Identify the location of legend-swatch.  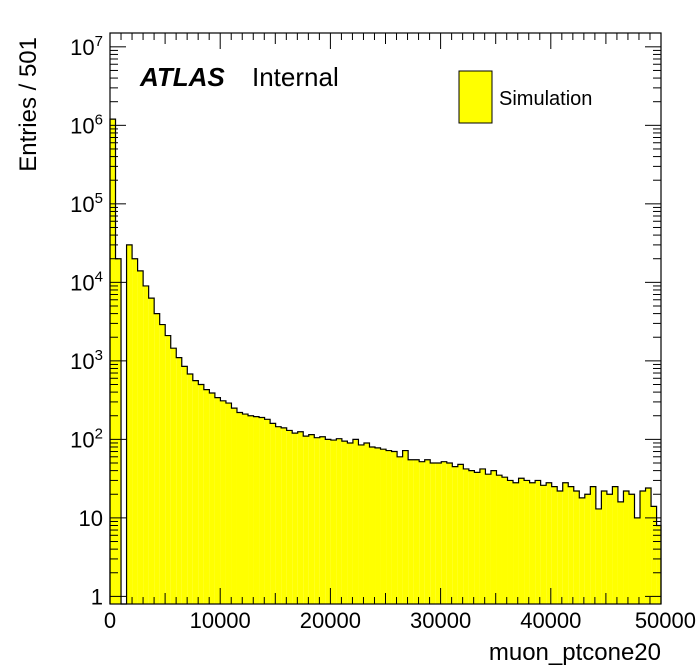
(475, 97).